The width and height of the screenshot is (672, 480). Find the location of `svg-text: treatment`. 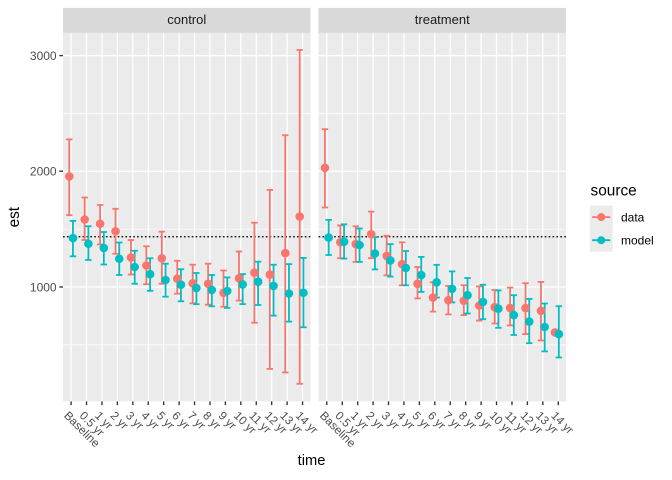

svg-text: treatment is located at coordinates (442, 19).